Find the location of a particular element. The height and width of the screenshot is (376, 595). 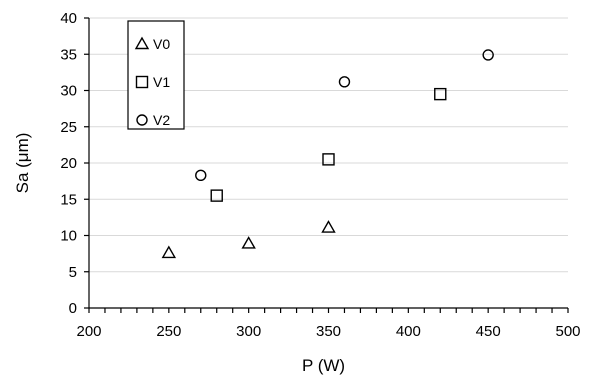

y-tick-label-15: 15 is located at coordinates (68, 199).